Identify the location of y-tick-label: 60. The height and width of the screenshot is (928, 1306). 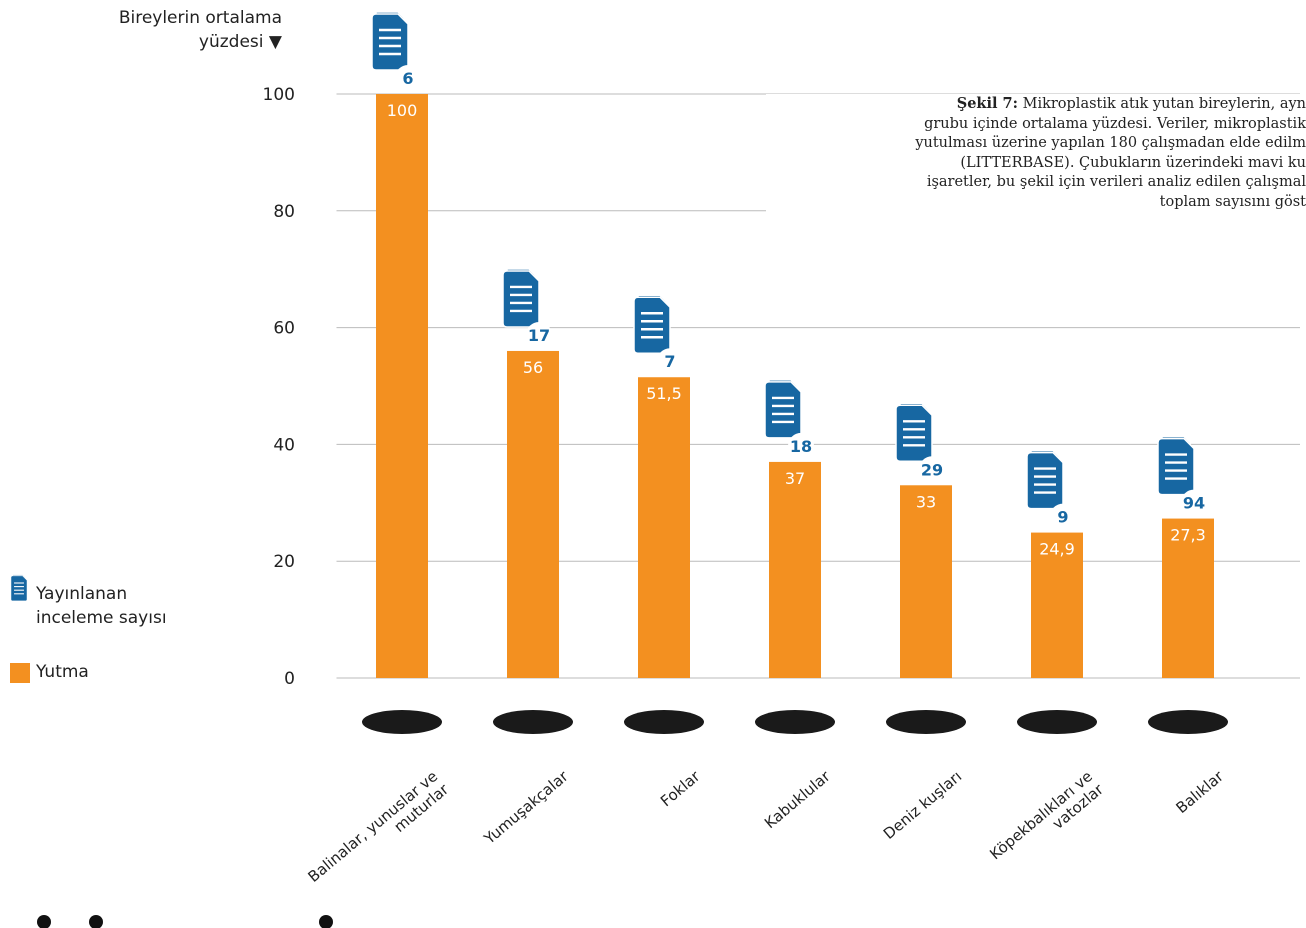
(284, 329).